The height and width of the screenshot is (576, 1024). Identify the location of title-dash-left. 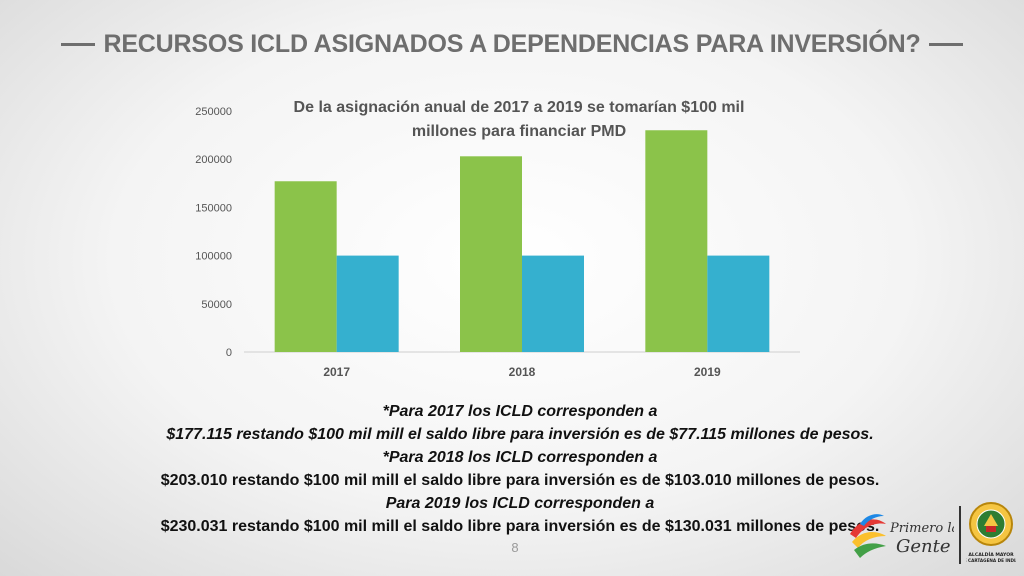
(78, 44).